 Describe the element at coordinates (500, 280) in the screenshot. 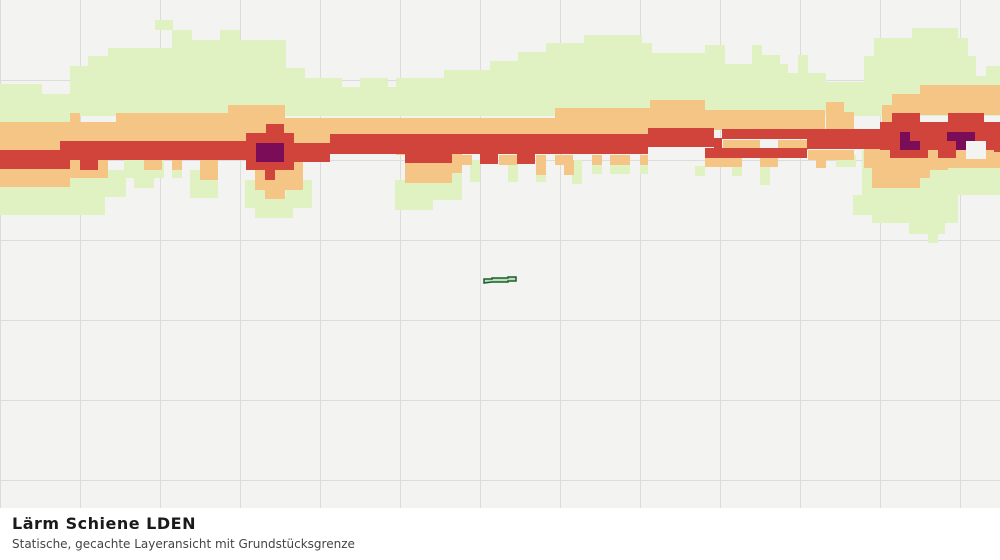

I see `parcel-boundary` at that location.